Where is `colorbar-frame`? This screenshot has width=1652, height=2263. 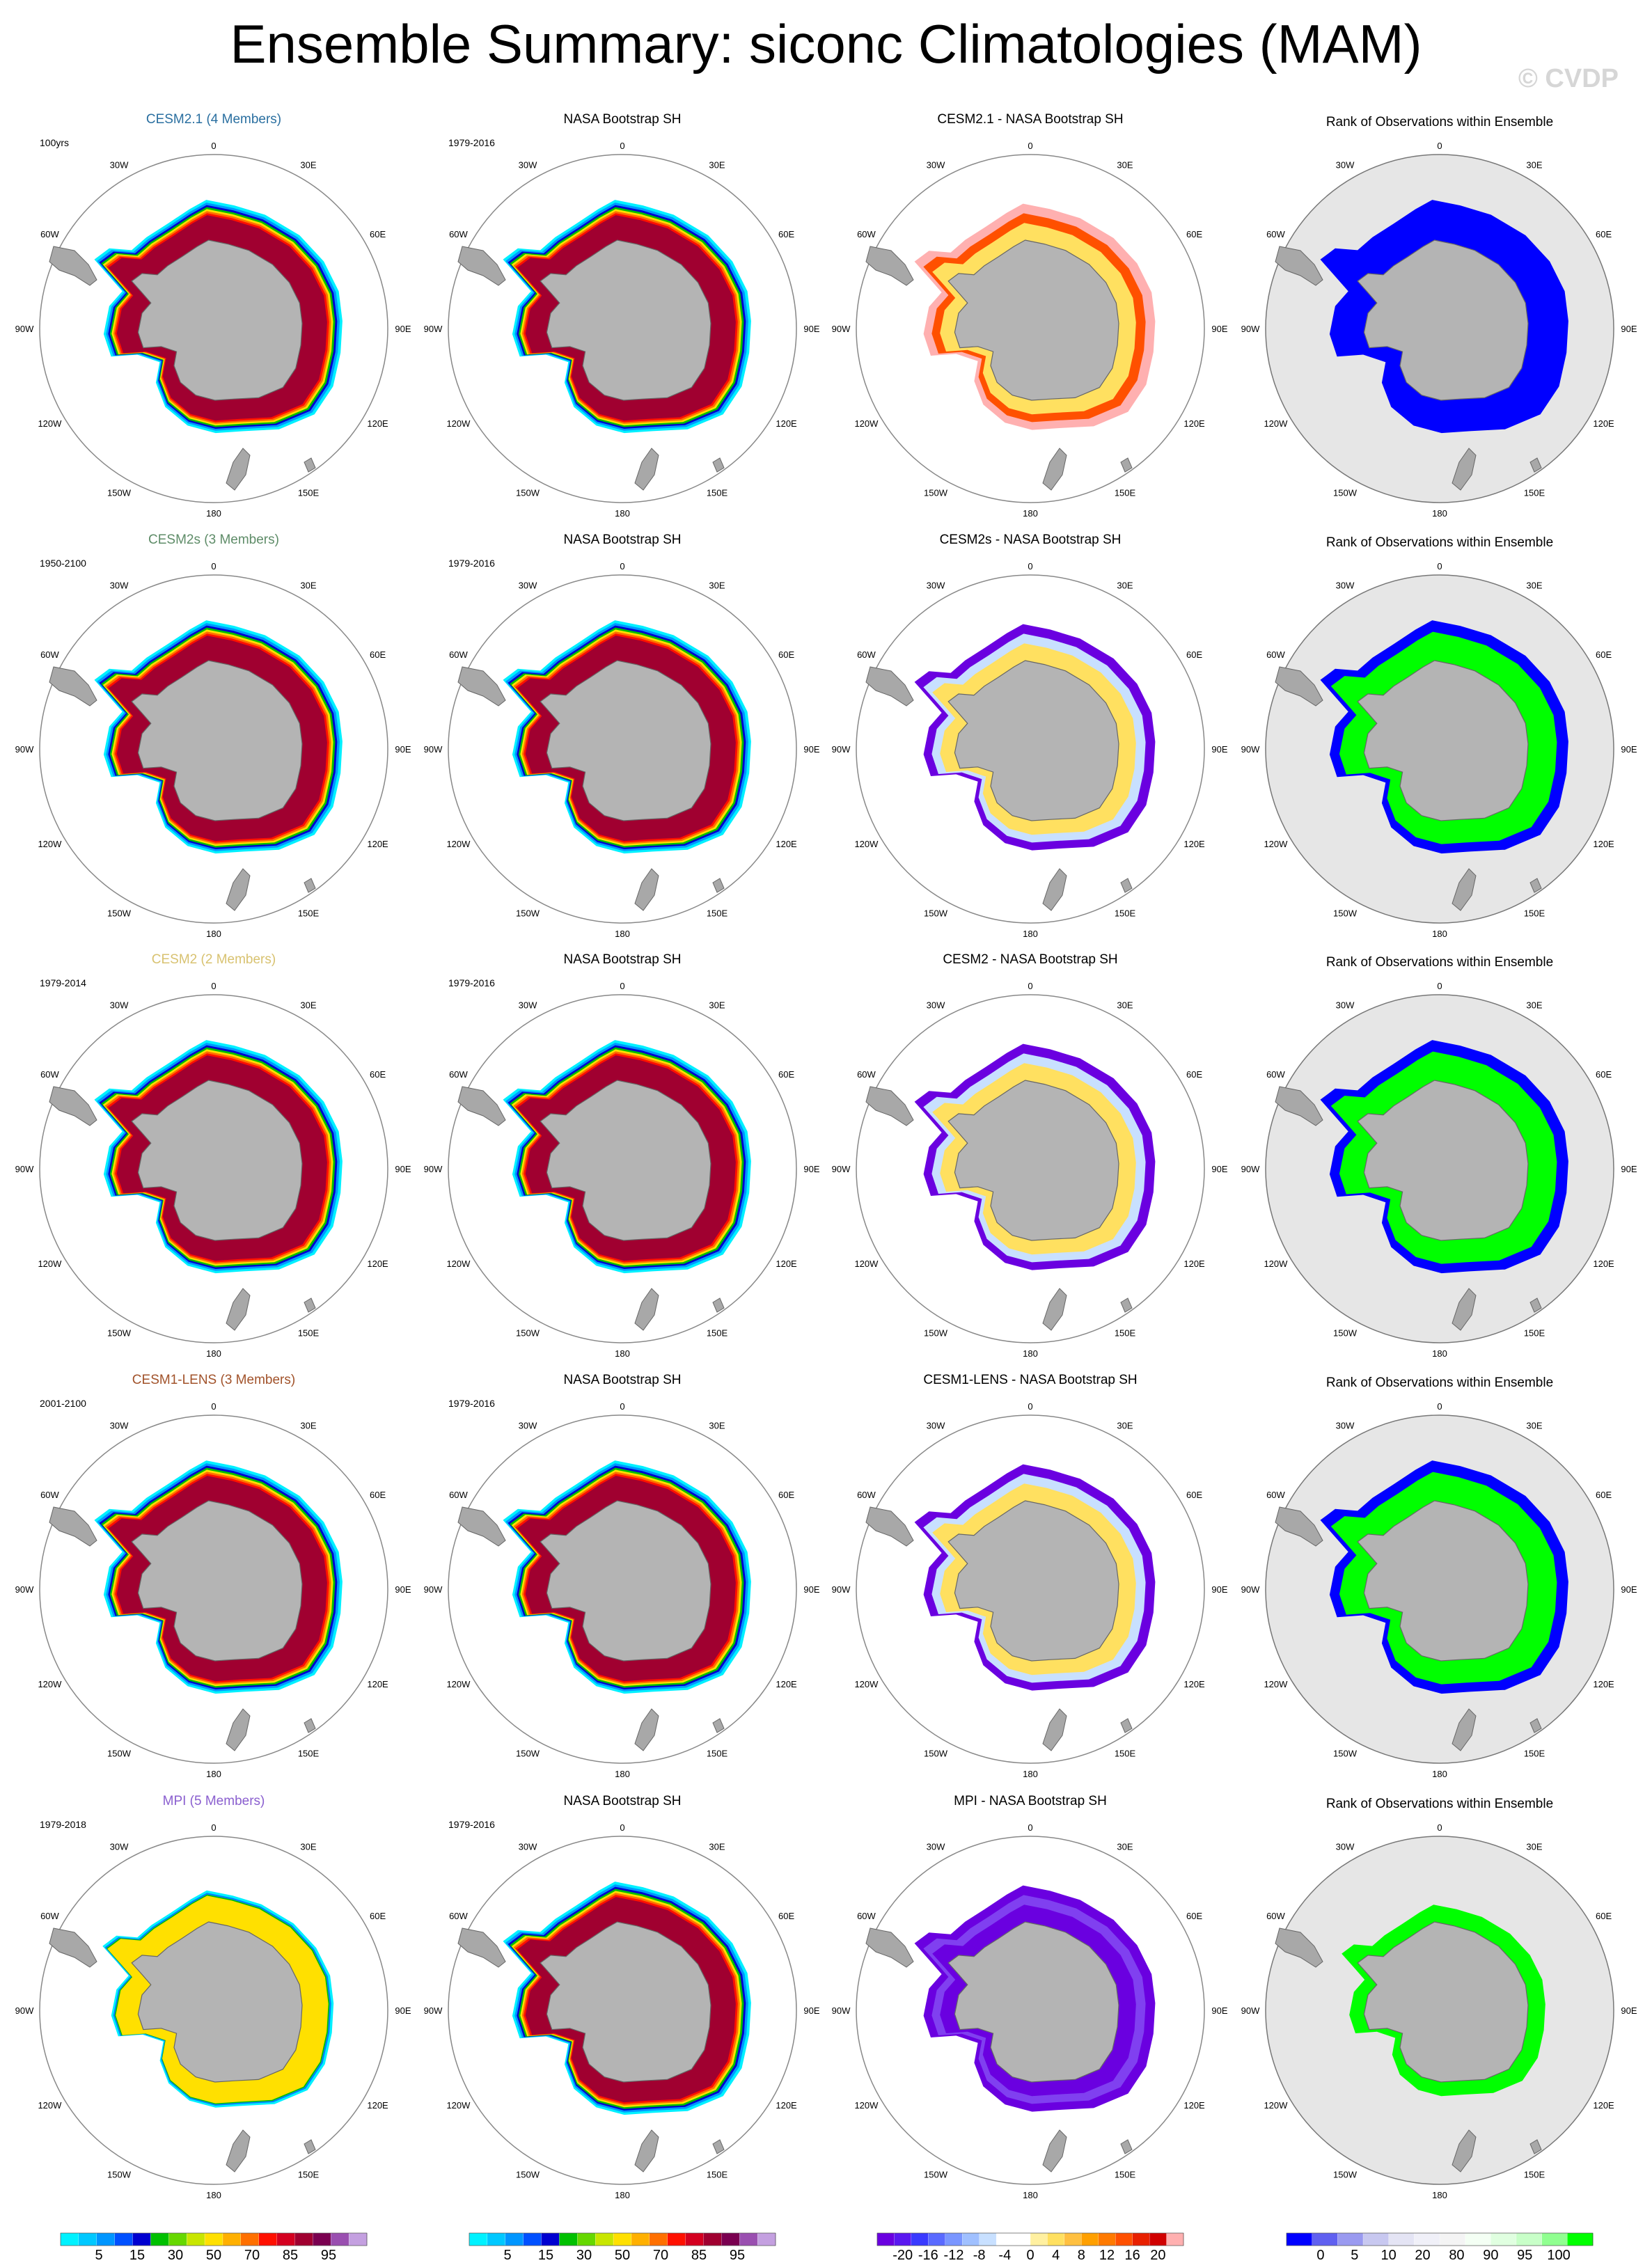
colorbar-frame is located at coordinates (1440, 2239).